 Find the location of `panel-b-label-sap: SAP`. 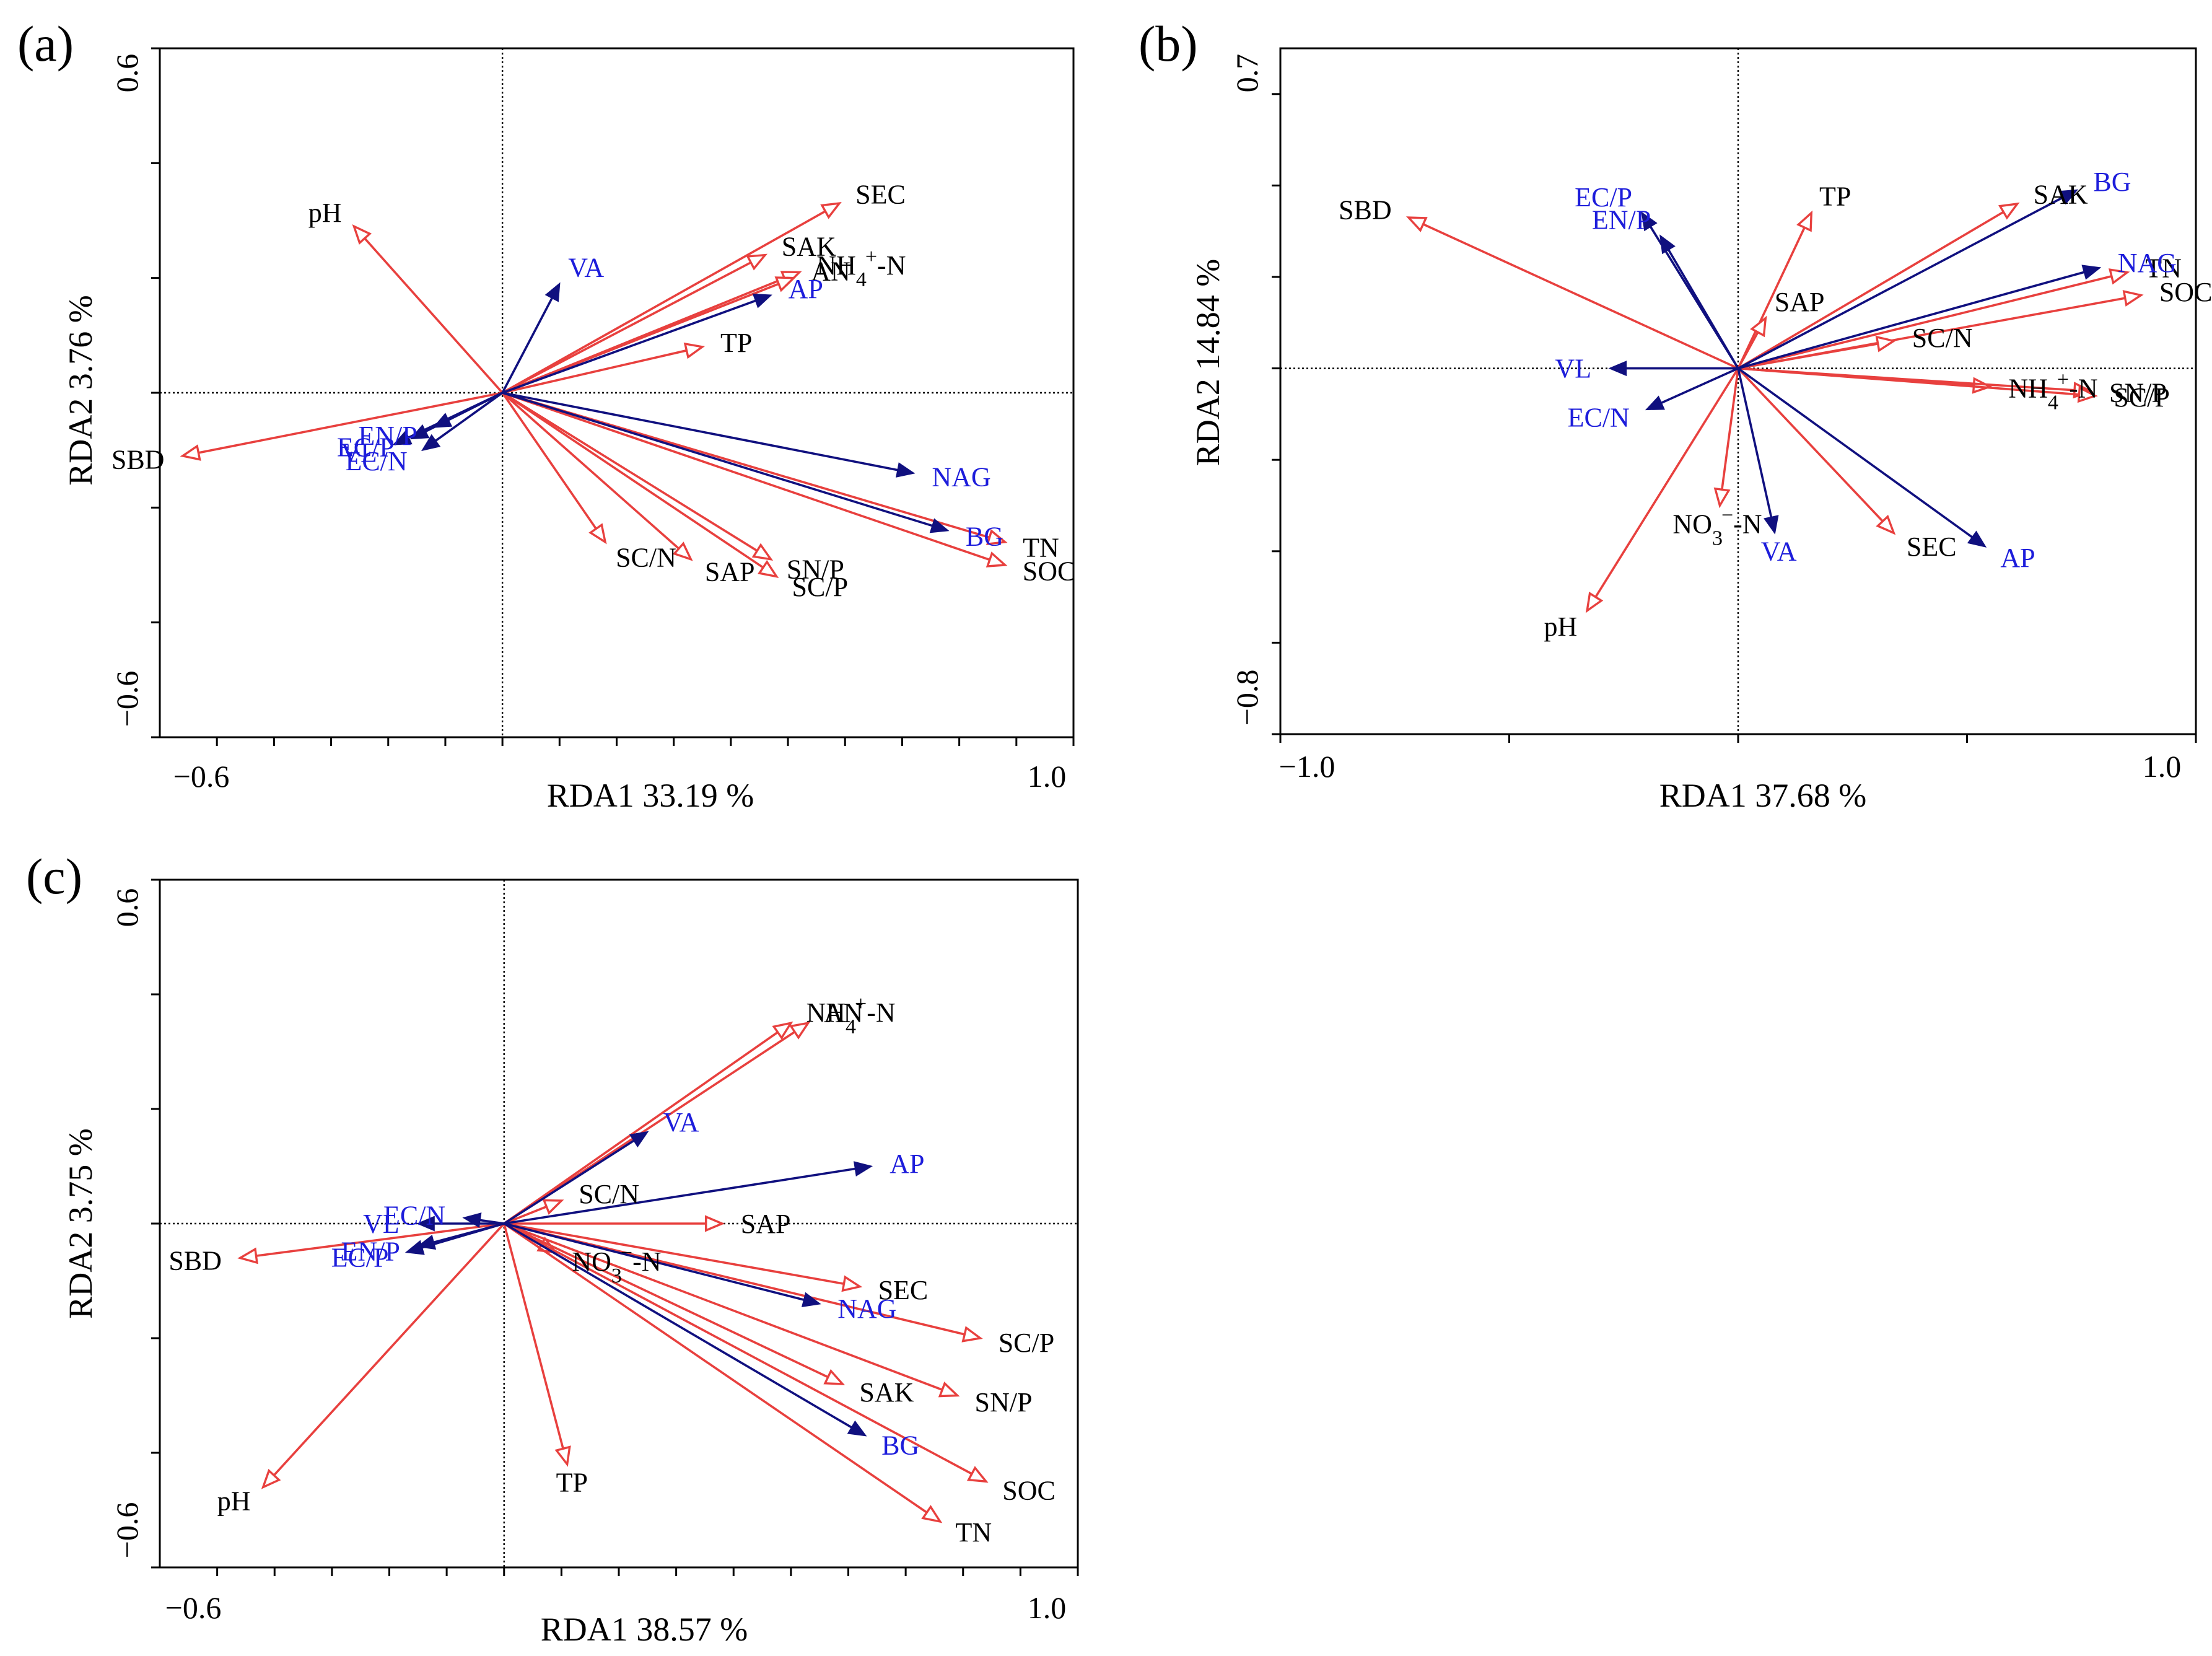

panel-b-label-sap: SAP is located at coordinates (1800, 302).